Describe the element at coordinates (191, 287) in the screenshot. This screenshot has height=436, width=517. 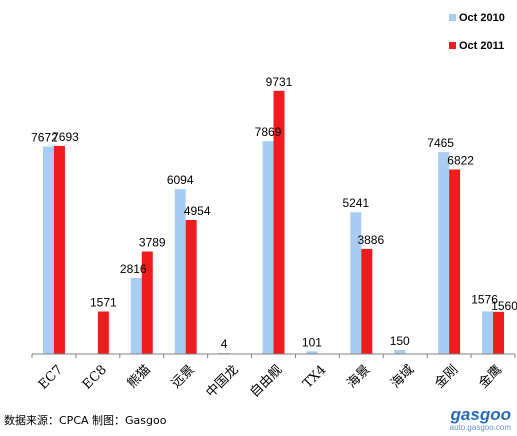
I see `bar-oct-2011-远景` at that location.